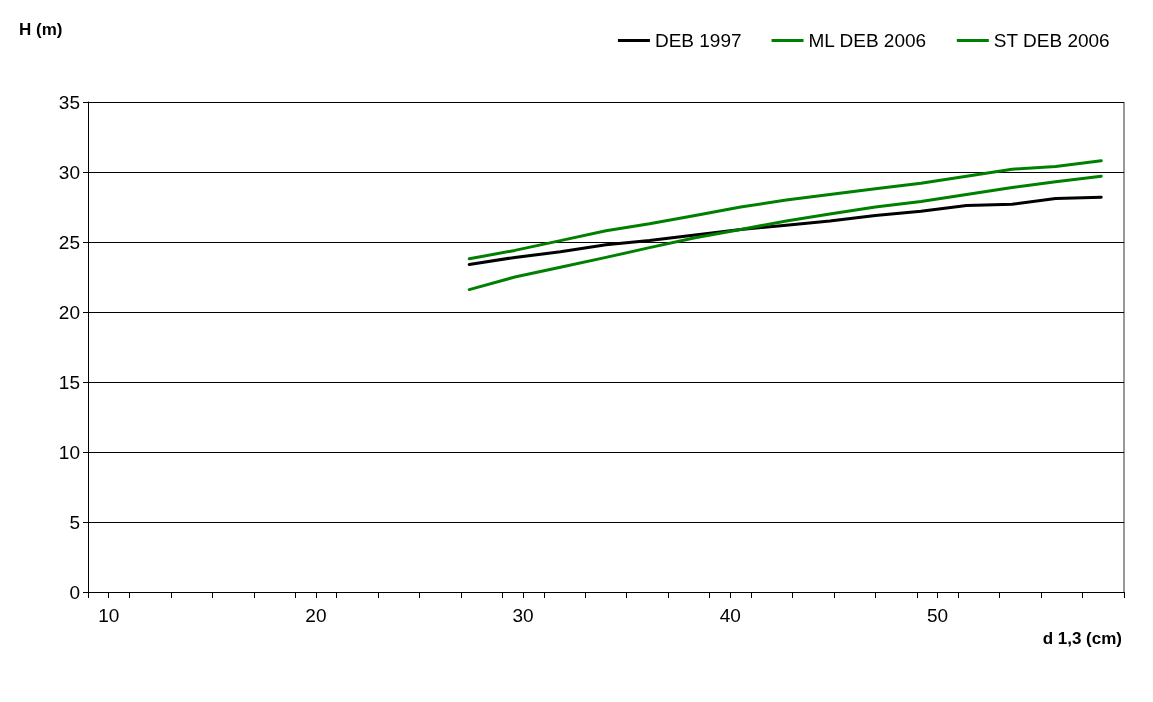 The image size is (1153, 702). I want to click on x-axis-title: d 1,3 (cm), so click(1082, 638).